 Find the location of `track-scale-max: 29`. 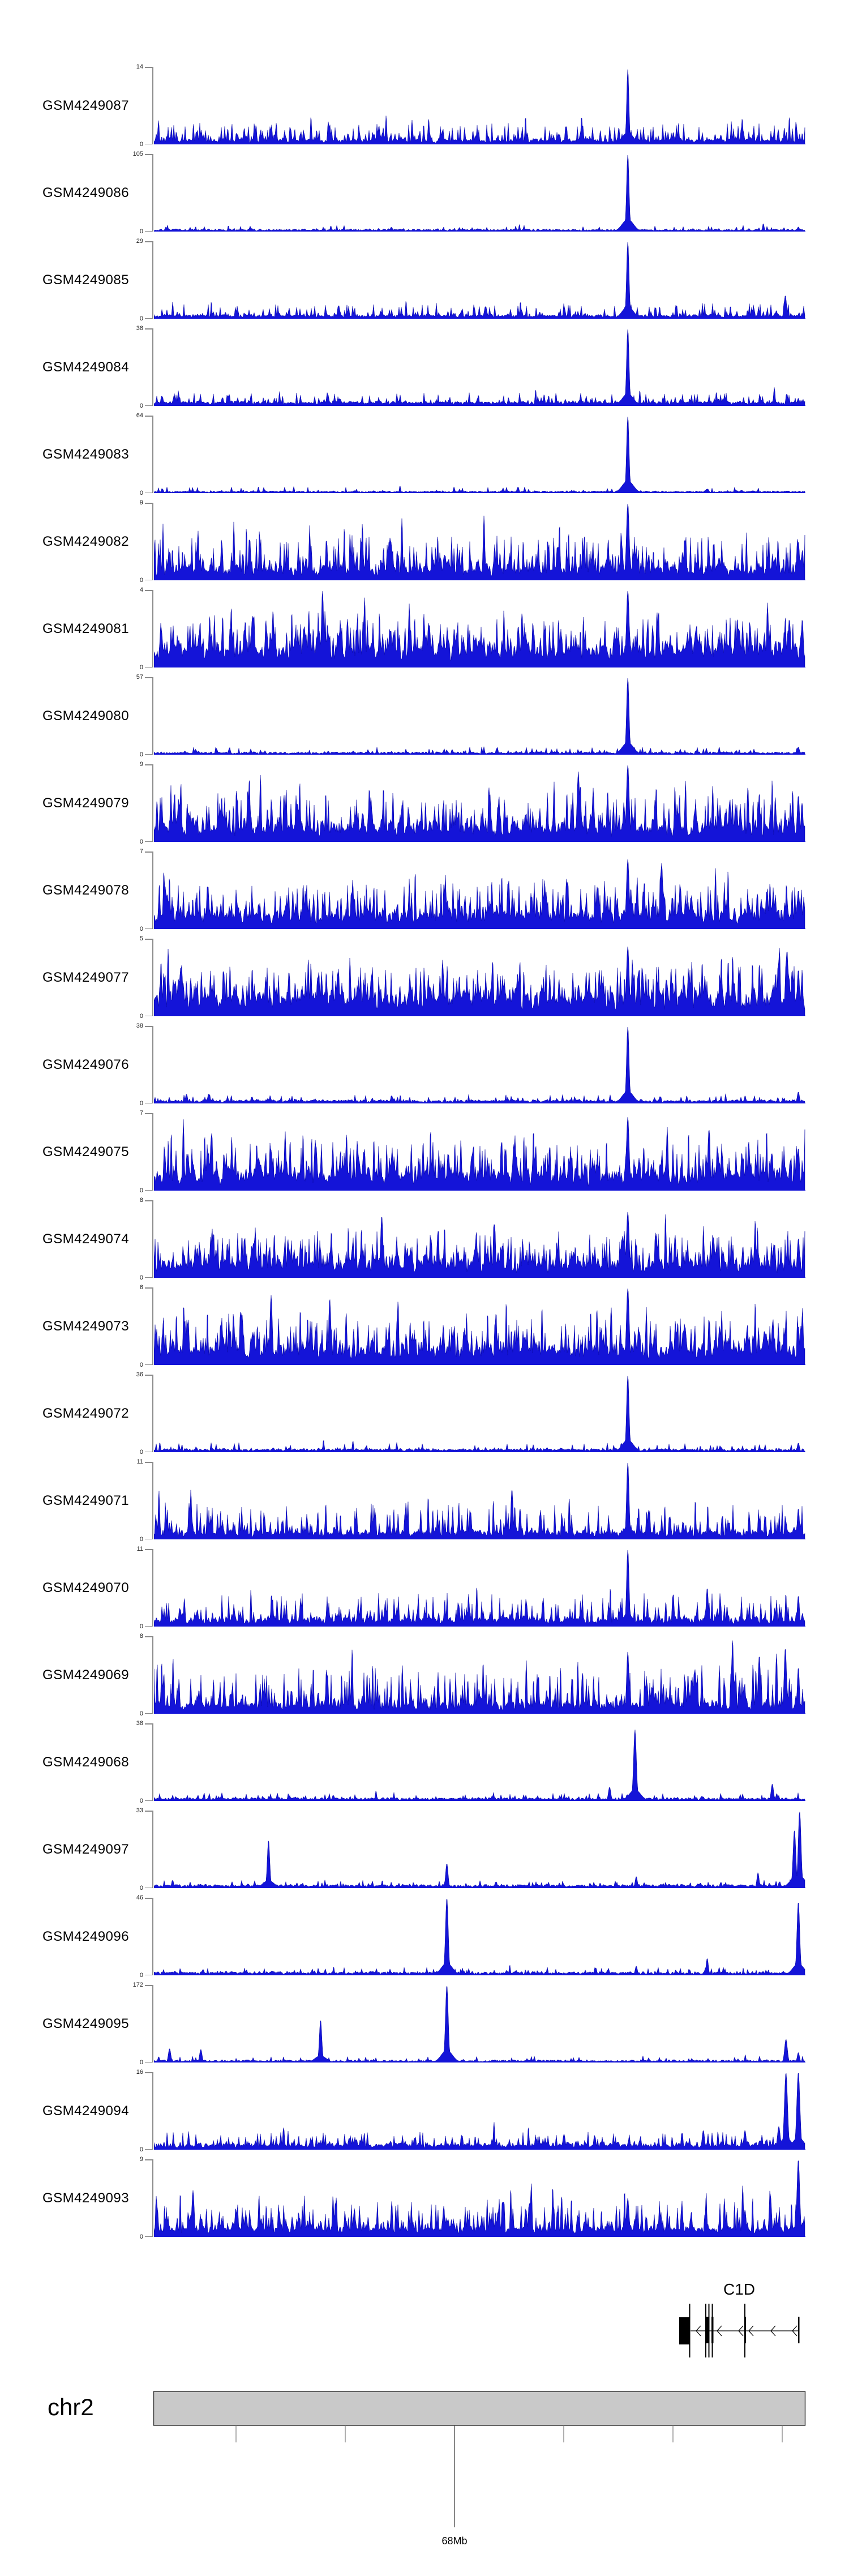

track-scale-max: 29 is located at coordinates (139, 241).